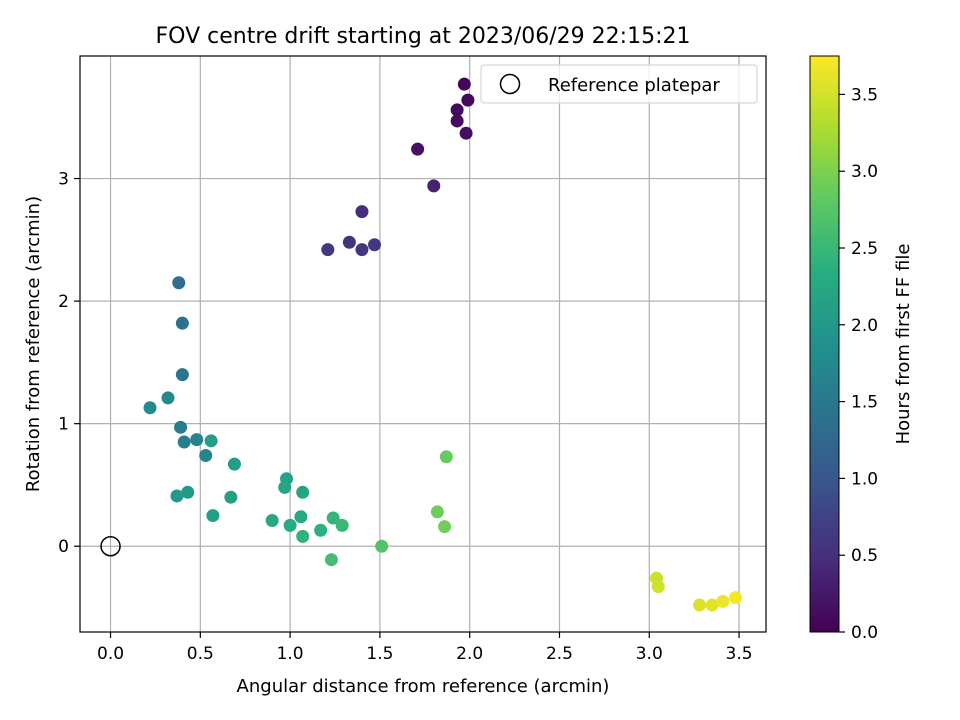 This screenshot has height=720, width=960. I want to click on colorbar-tick-label: 0.0, so click(864, 633).